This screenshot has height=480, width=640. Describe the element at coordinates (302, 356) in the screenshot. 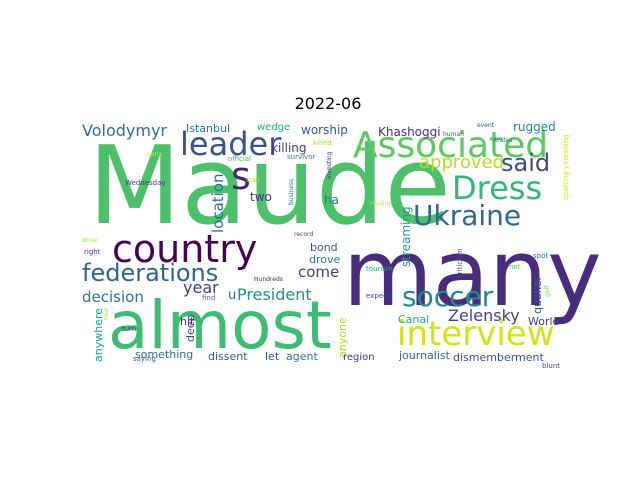

I see `word-agent: agent` at that location.